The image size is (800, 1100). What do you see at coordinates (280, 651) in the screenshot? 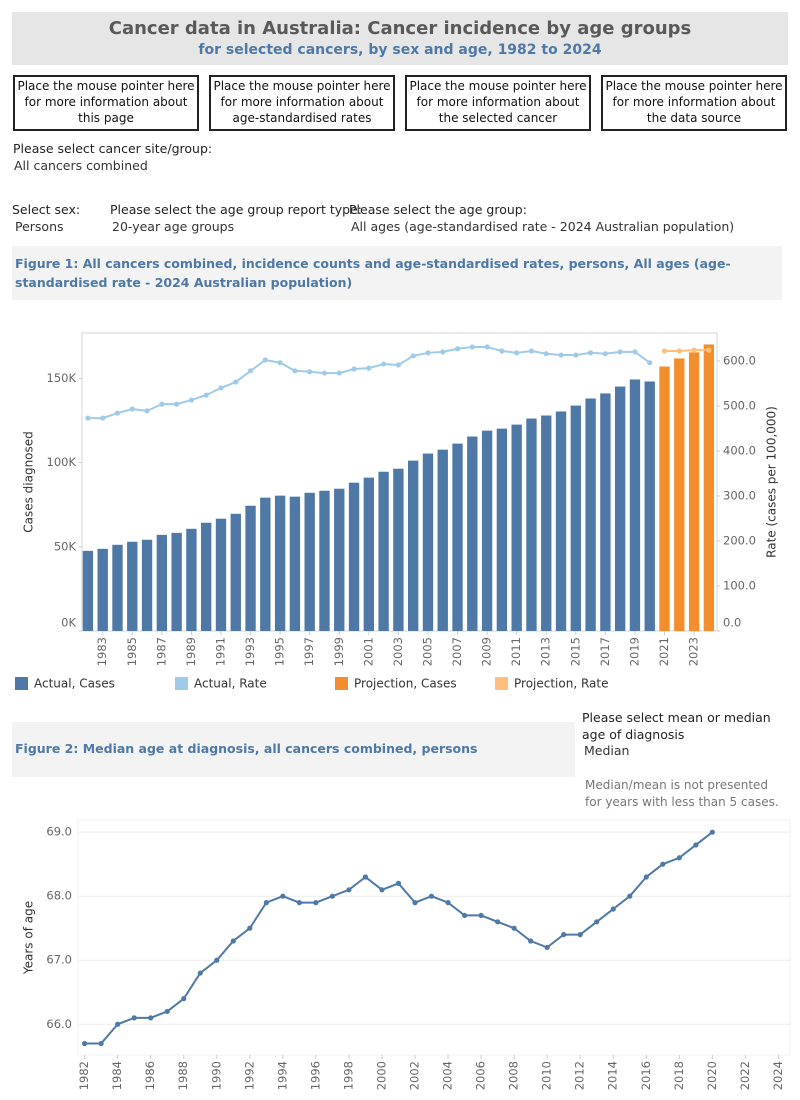
I see `x-tick-label: 1995` at bounding box center [280, 651].